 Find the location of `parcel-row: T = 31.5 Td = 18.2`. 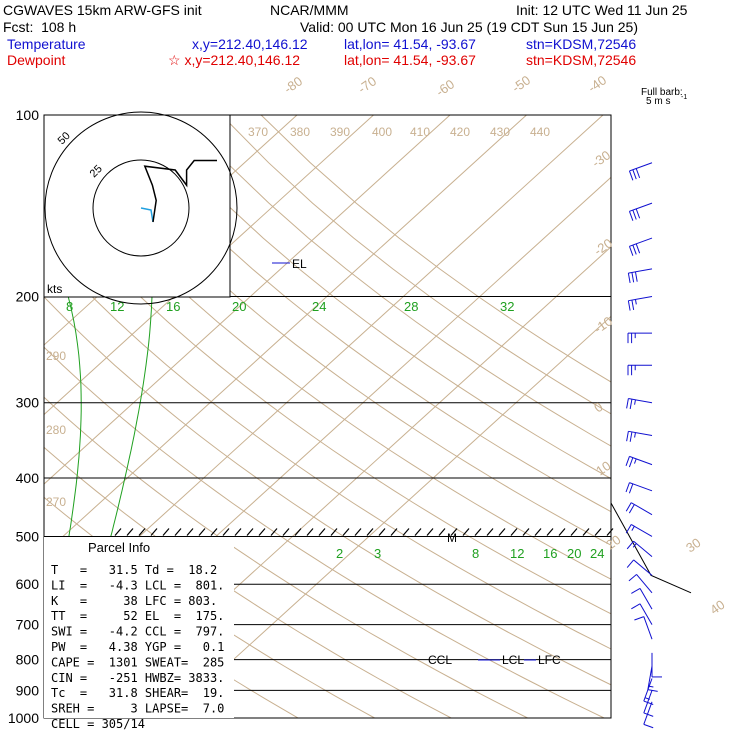

parcel-row: T = 31.5 Td = 18.2 is located at coordinates (134, 570).